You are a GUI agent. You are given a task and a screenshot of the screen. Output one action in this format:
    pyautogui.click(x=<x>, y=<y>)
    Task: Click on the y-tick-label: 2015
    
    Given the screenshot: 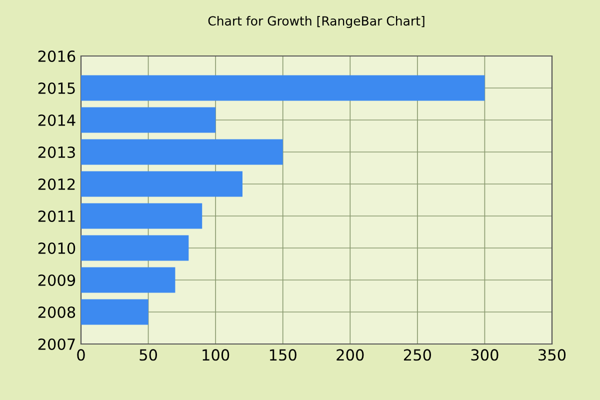 What is the action you would take?
    pyautogui.click(x=56, y=88)
    